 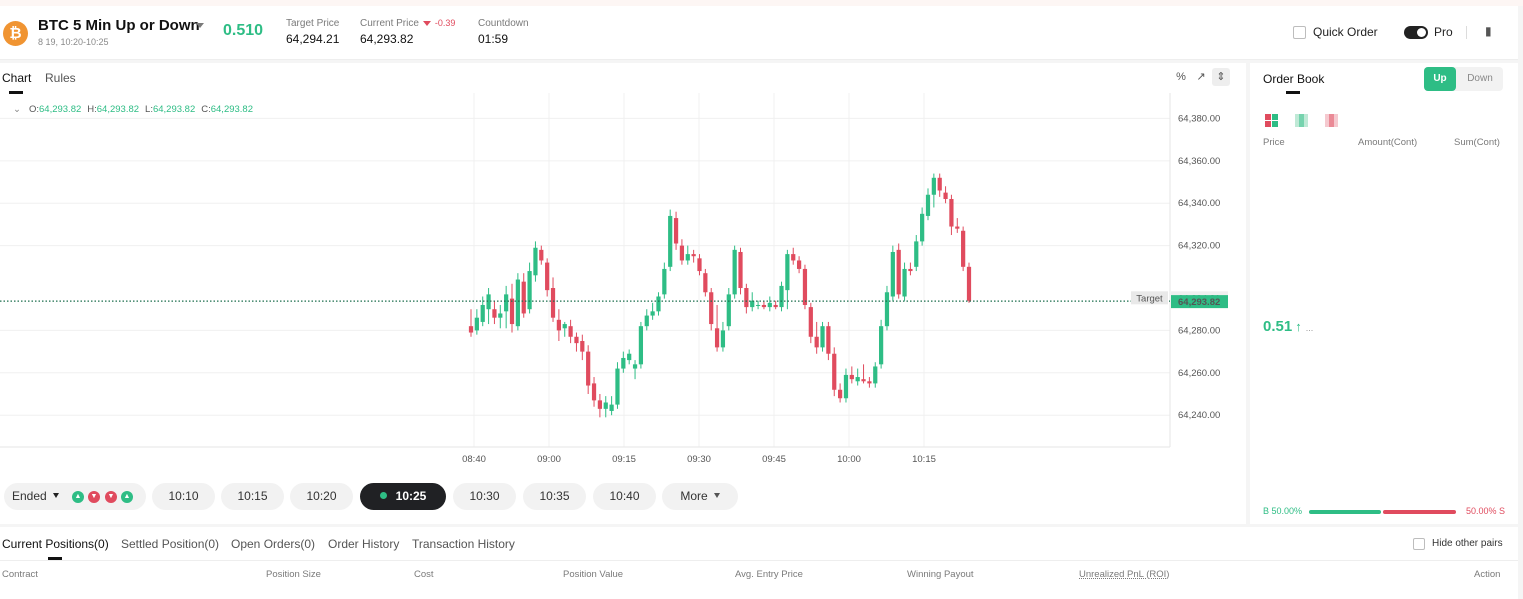 I want to click on time-slot-1015: 10:15, so click(x=252, y=496).